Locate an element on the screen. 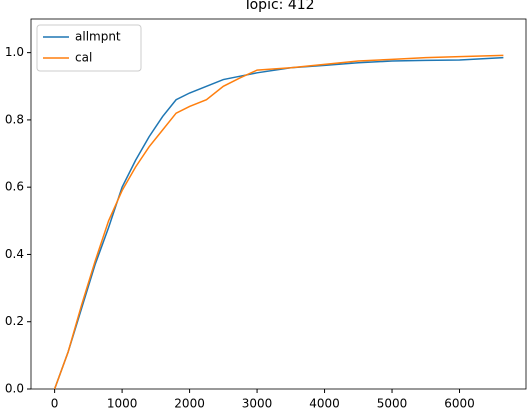 This screenshot has width=527, height=413. x-tick-label: 1000 is located at coordinates (122, 404).